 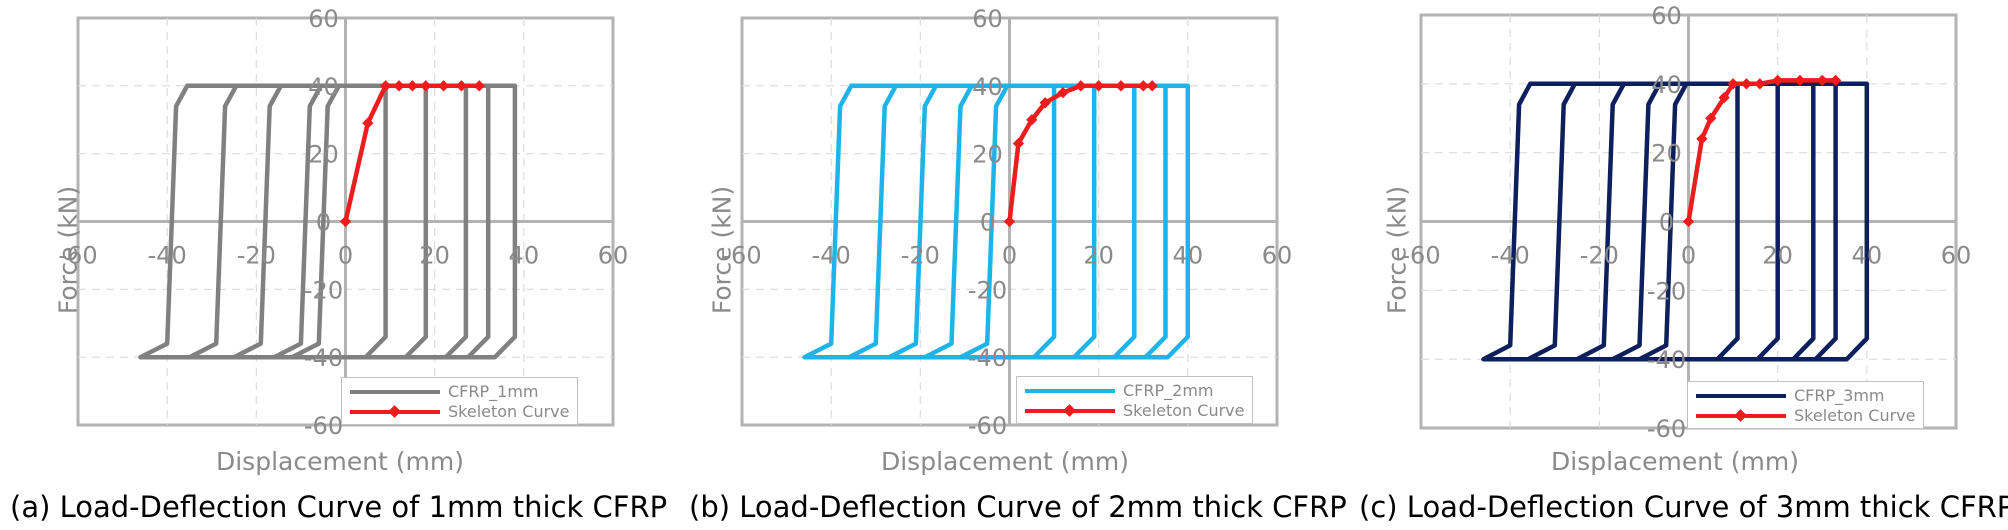 I want to click on legend-label-series: CFRP_3mm, so click(x=1839, y=395).